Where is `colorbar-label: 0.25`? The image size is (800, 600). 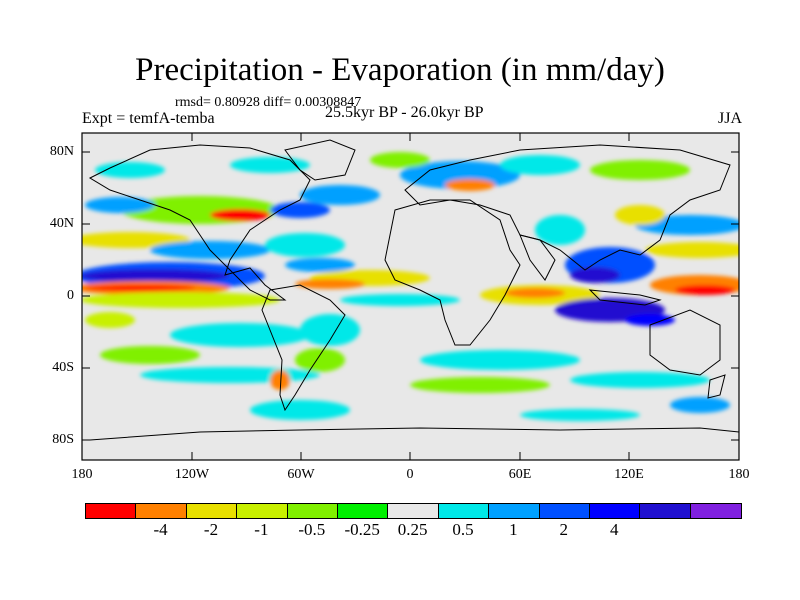
colorbar-label: 0.25 is located at coordinates (412, 529).